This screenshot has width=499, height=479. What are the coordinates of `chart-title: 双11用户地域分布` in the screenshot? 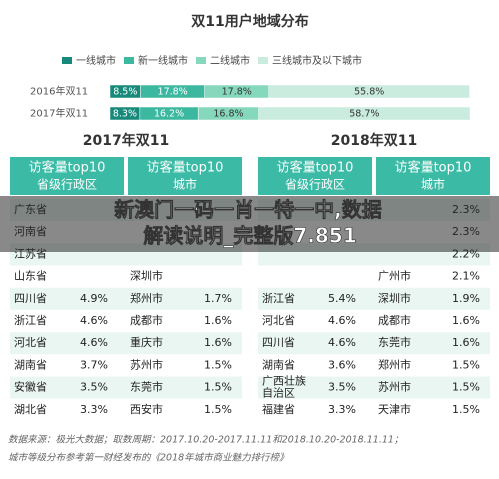 It's located at (249, 21).